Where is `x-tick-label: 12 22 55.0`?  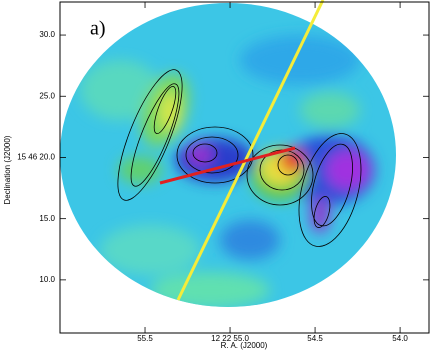 x-tick-label: 12 22 55.0 is located at coordinates (230, 338).